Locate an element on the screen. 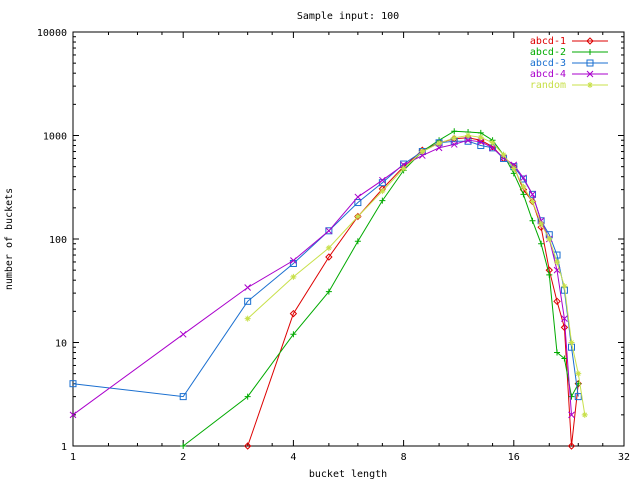 This screenshot has height=480, width=640. legend-label: abcd-3 is located at coordinates (548, 63).